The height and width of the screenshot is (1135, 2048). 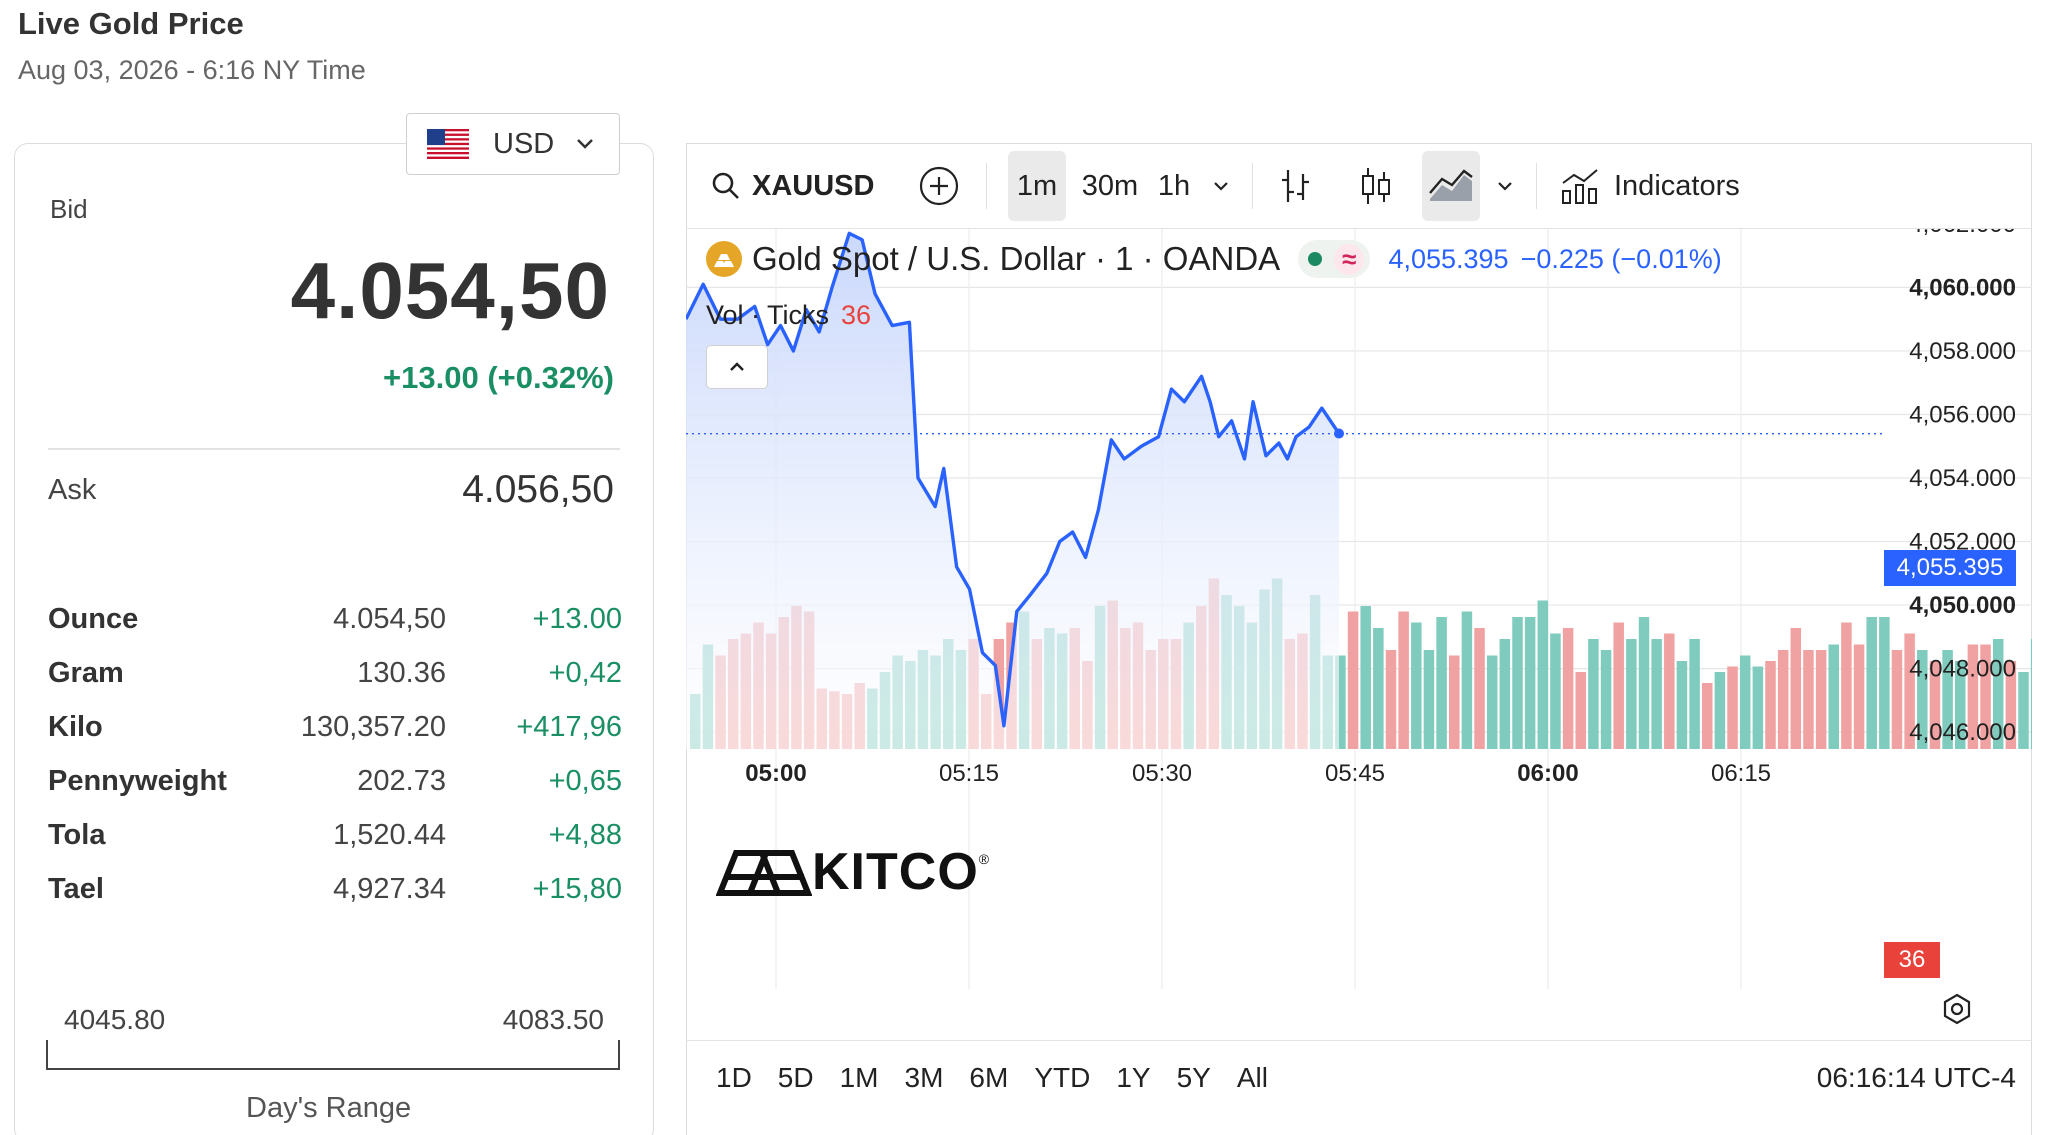 What do you see at coordinates (989, 1077) in the screenshot?
I see `range-6m: 6M` at bounding box center [989, 1077].